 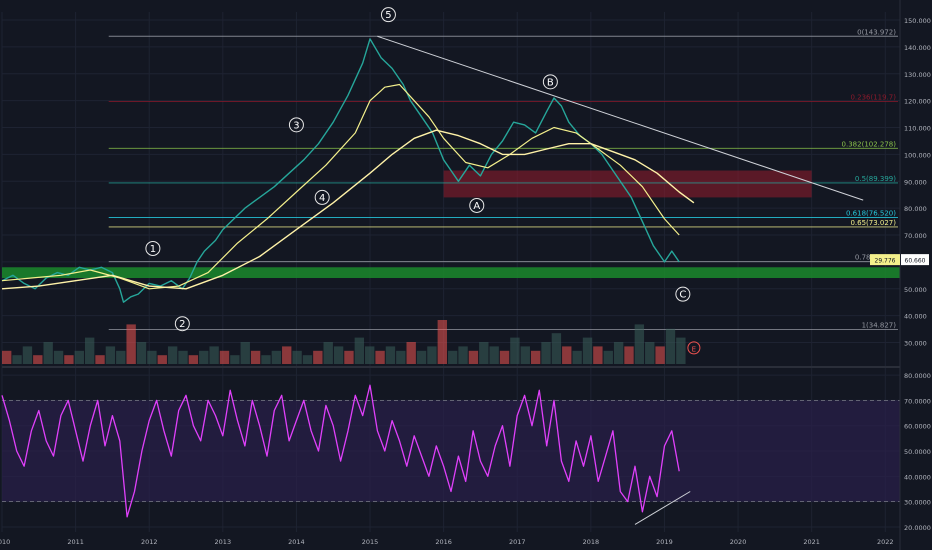 I want to click on time-tick-label: 2022, so click(x=885, y=542).